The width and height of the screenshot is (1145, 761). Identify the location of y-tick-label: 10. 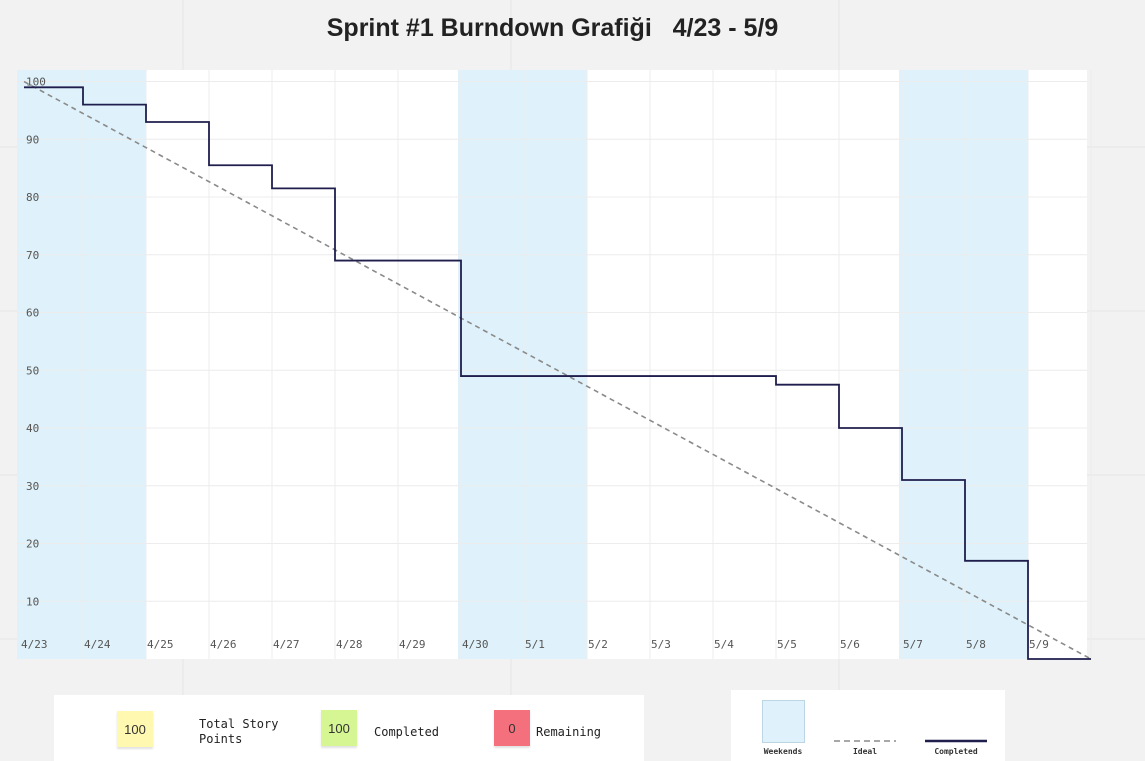
(32, 601).